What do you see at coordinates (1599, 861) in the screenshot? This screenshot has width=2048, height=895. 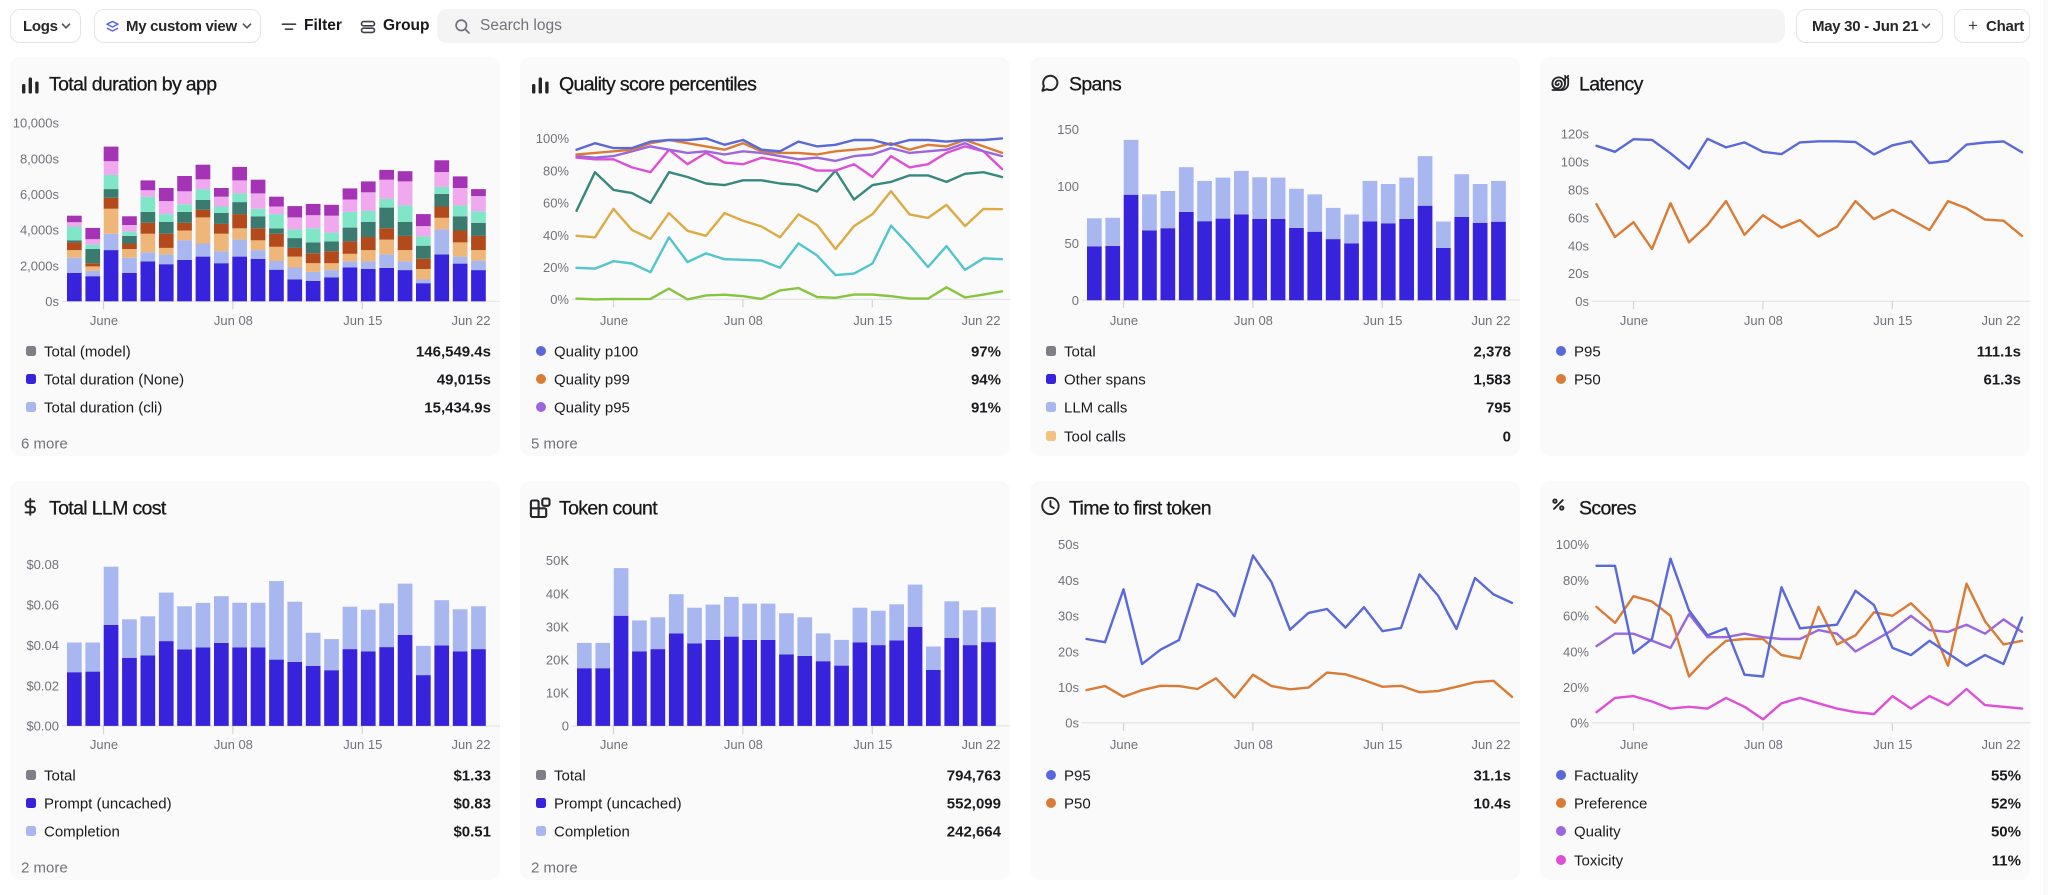 I see `svg-text: Toxicity` at bounding box center [1599, 861].